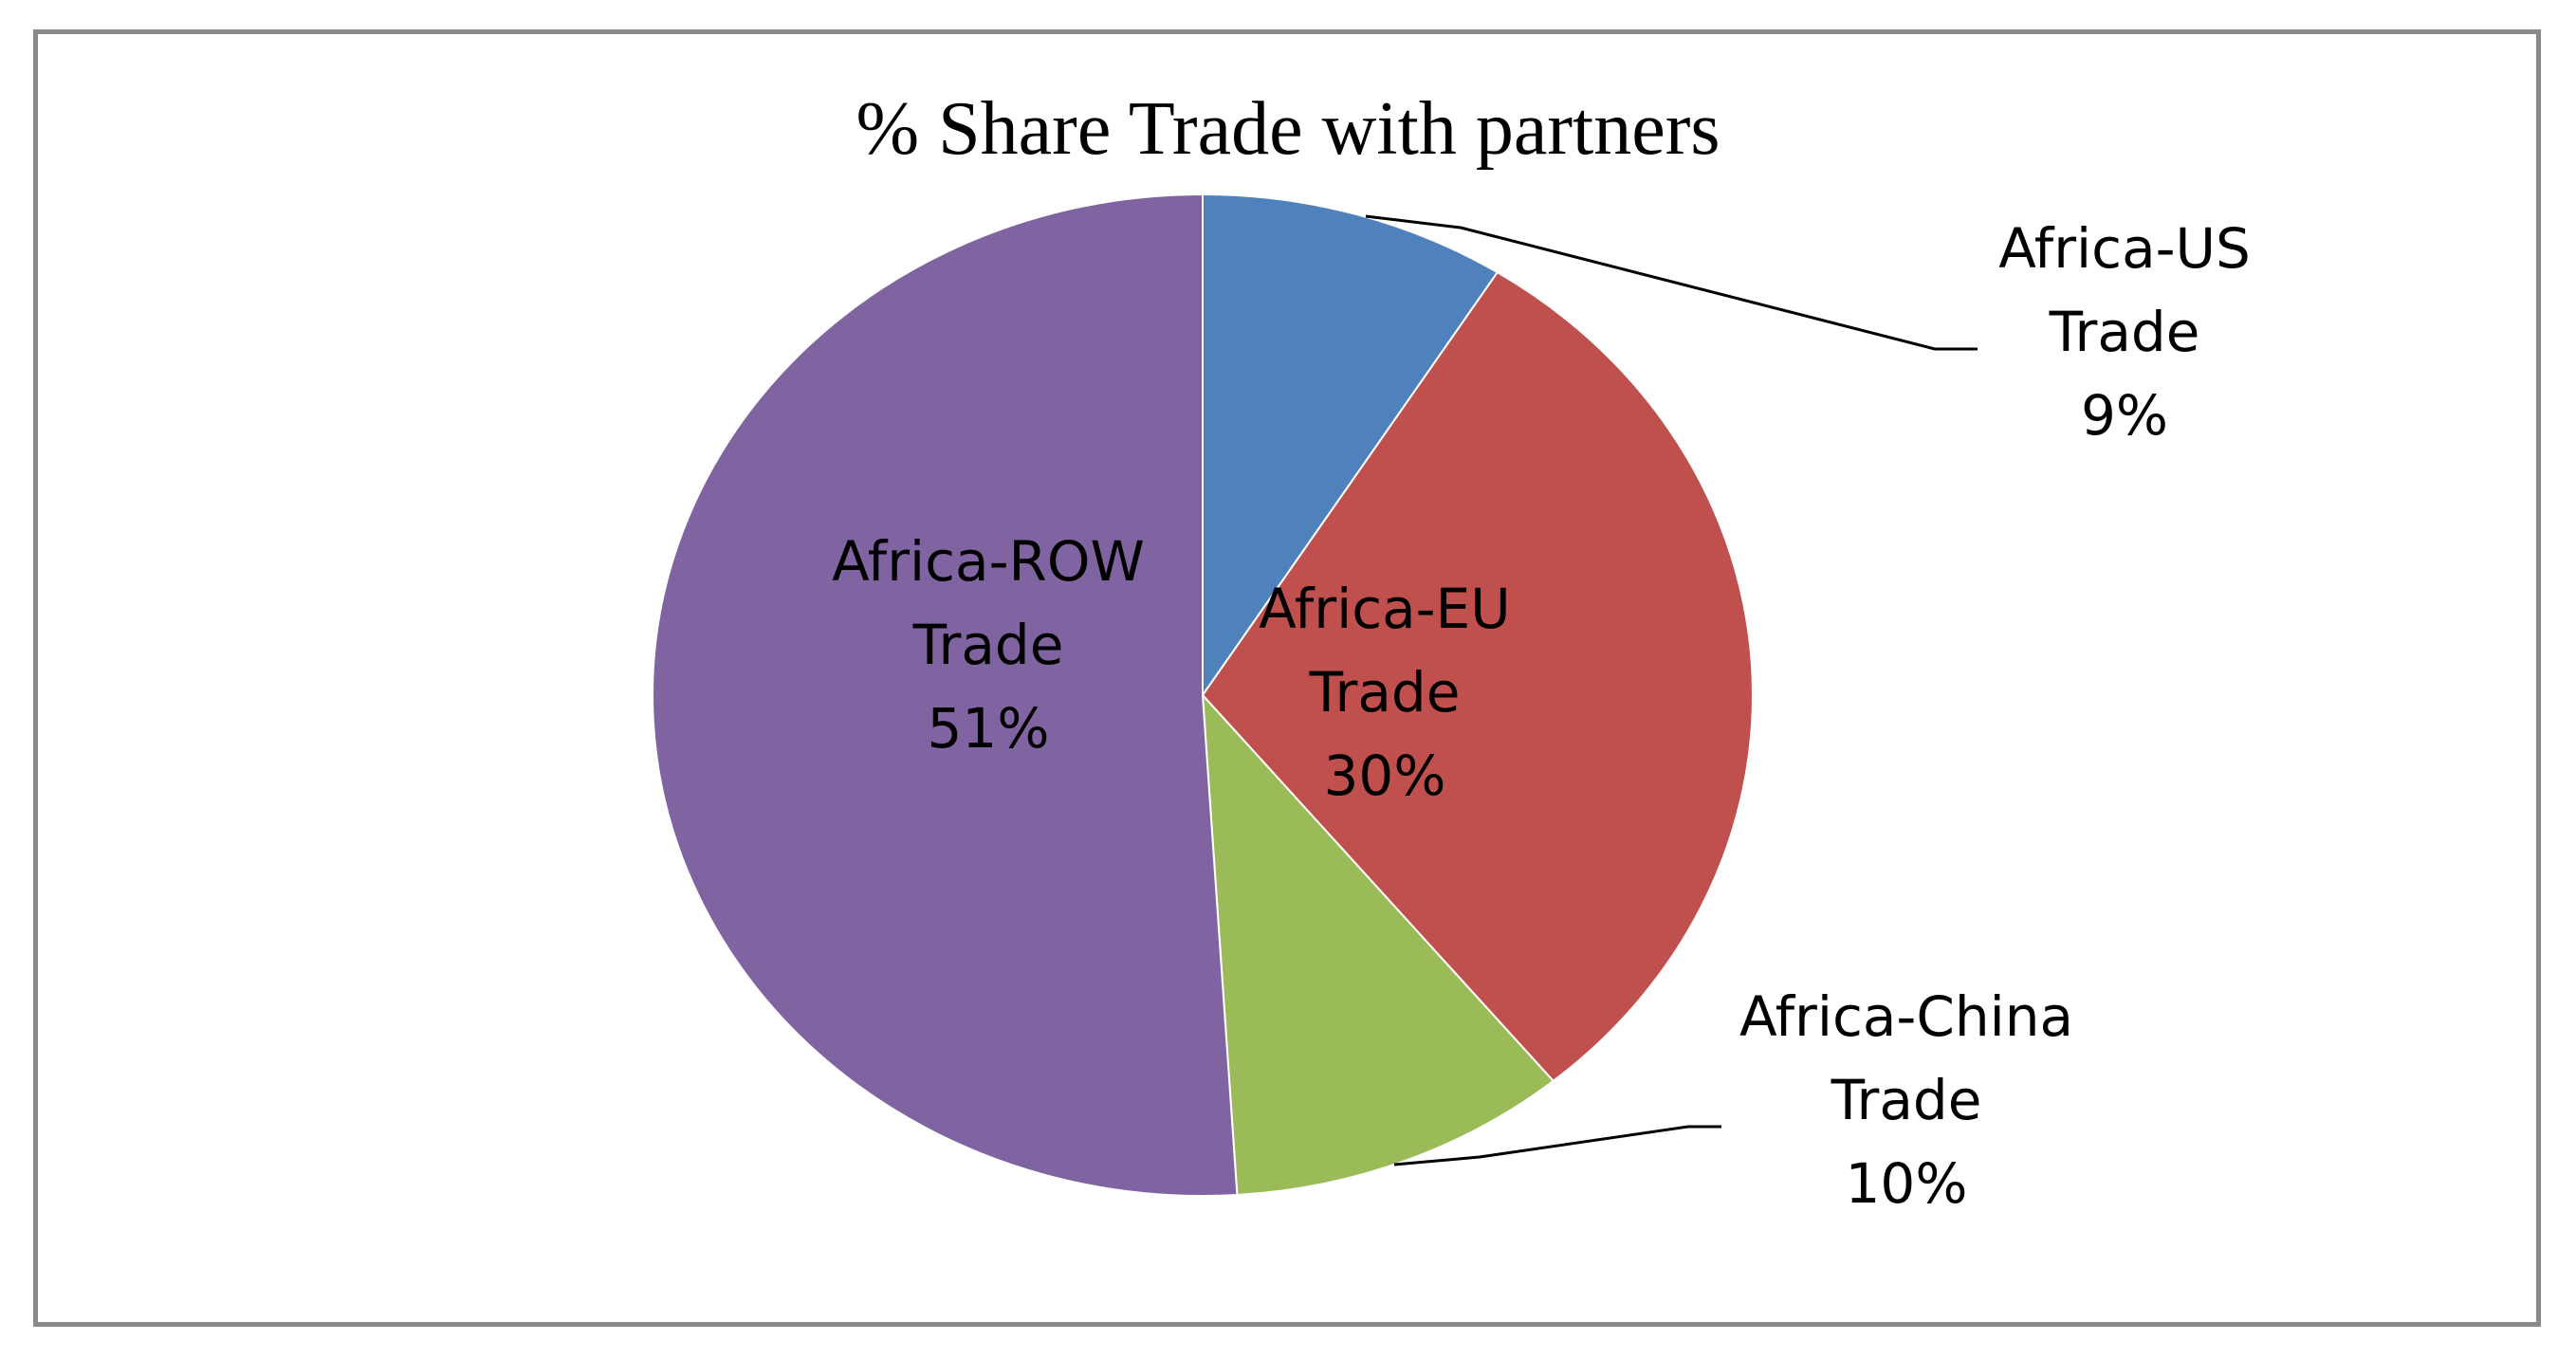 This screenshot has width=2576, height=1359. I want to click on slice-label-africa-china-line-1: Africa-China, so click(1906, 1016).